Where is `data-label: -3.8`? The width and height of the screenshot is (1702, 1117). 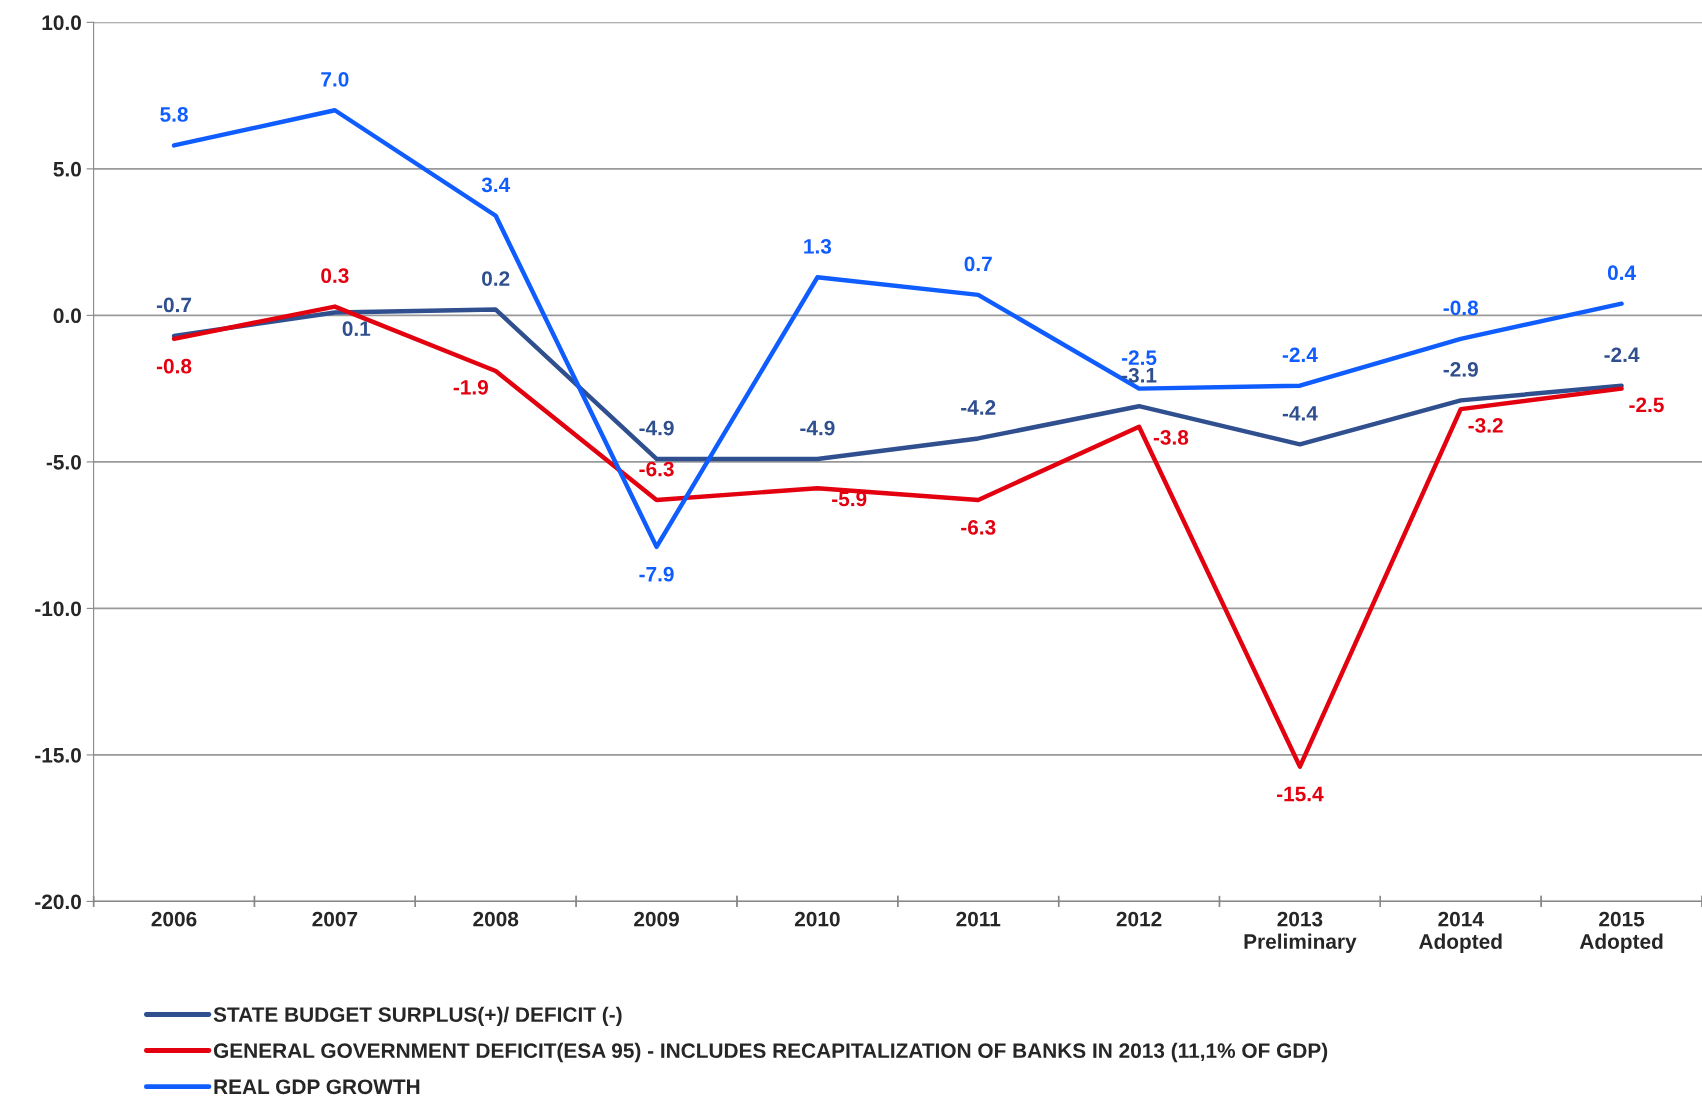 data-label: -3.8 is located at coordinates (1171, 437).